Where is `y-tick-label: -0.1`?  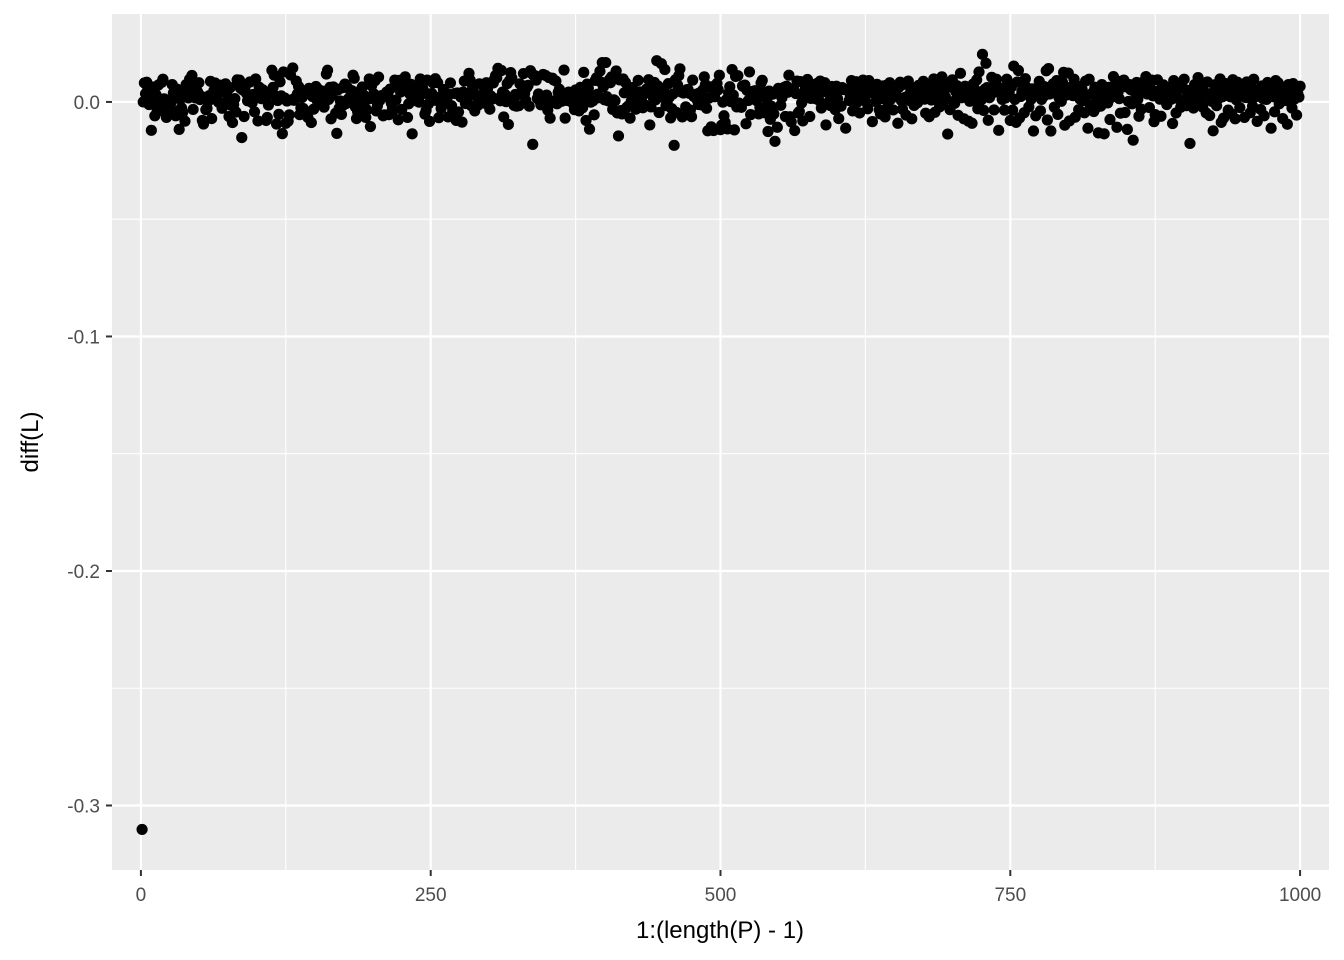 y-tick-label: -0.1 is located at coordinates (83, 337).